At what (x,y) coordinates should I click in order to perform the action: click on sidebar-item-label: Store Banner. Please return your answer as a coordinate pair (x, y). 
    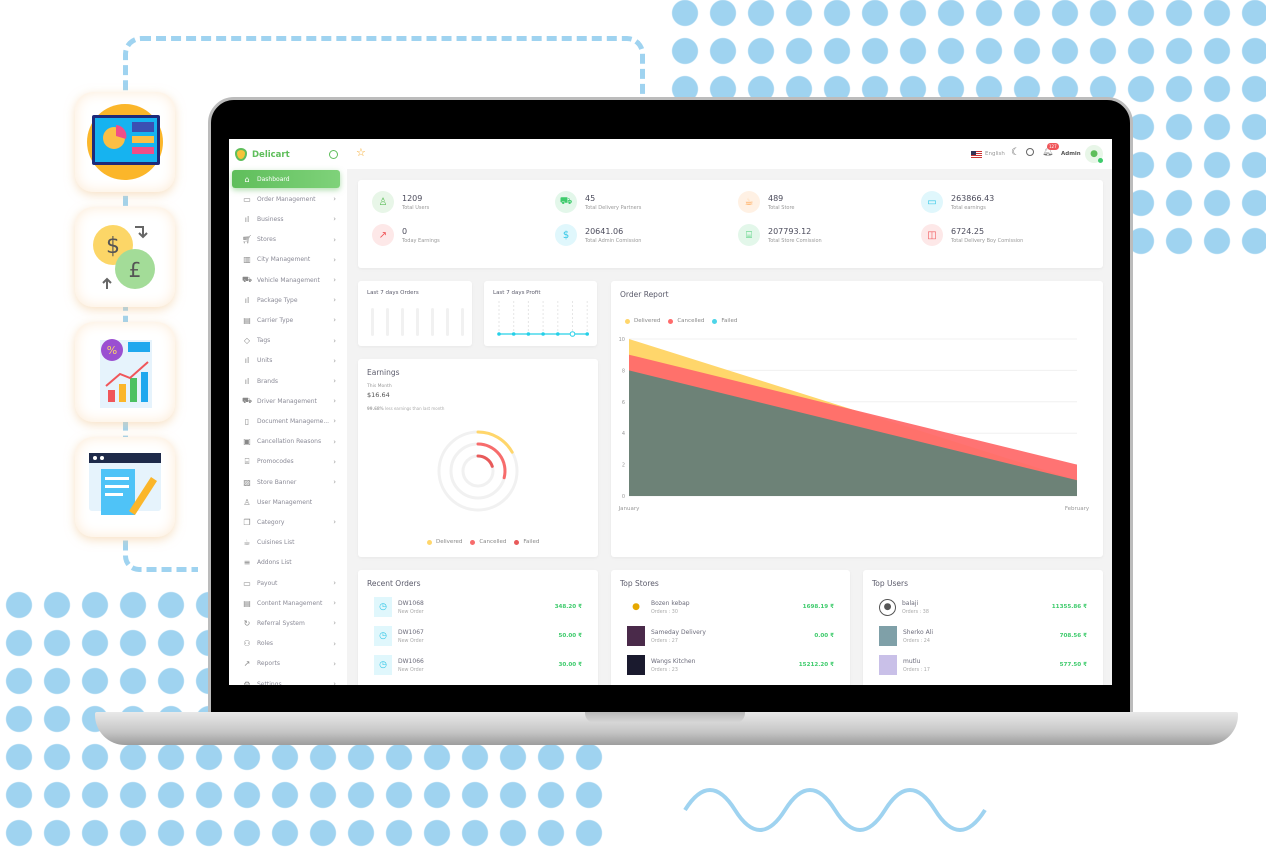
    Looking at the image, I should click on (277, 482).